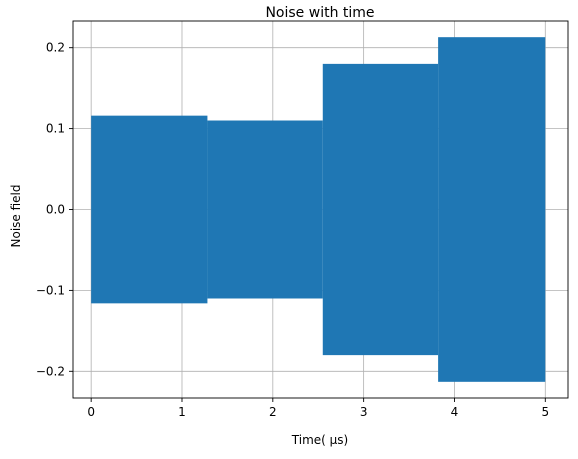 The image size is (578, 459). I want to click on x-tick-label: 4, so click(455, 412).